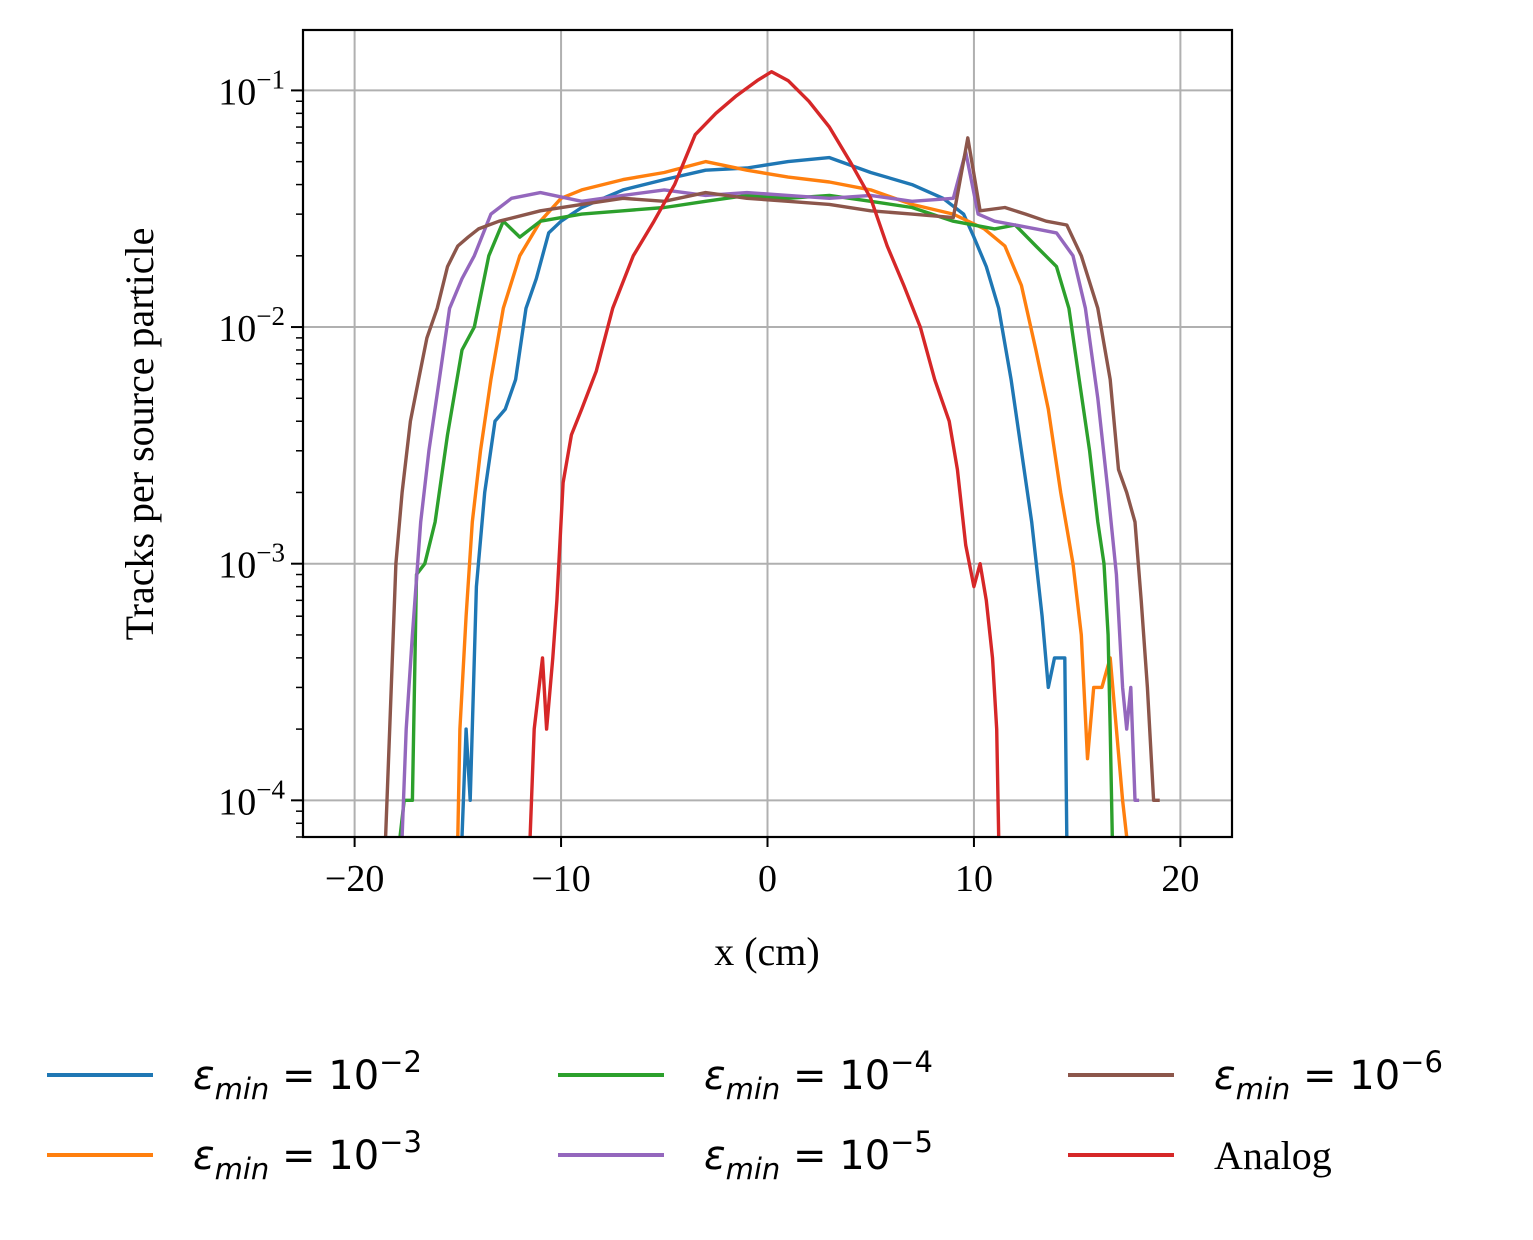 The image size is (1533, 1240). Describe the element at coordinates (400, 1062) in the screenshot. I see `legend-exponent: −2` at that location.